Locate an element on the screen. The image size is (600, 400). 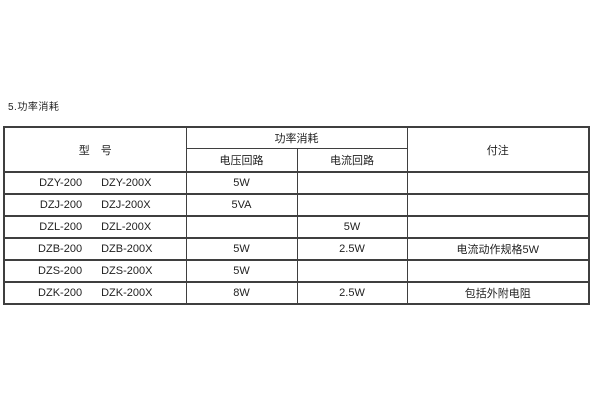
model-name-x: DZK-200X is located at coordinates (127, 293).